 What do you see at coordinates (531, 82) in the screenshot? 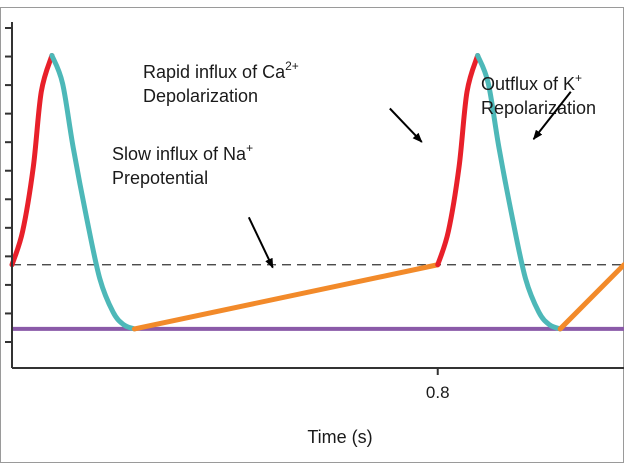
I see `annotation-text: Outflux of K+` at bounding box center [531, 82].